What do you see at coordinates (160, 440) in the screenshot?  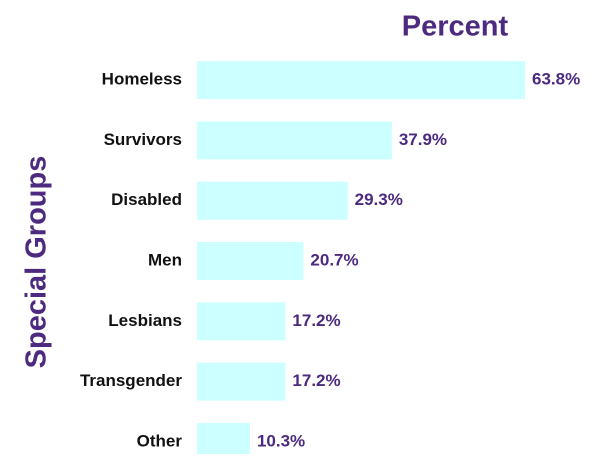 I see `category-label: Other` at bounding box center [160, 440].